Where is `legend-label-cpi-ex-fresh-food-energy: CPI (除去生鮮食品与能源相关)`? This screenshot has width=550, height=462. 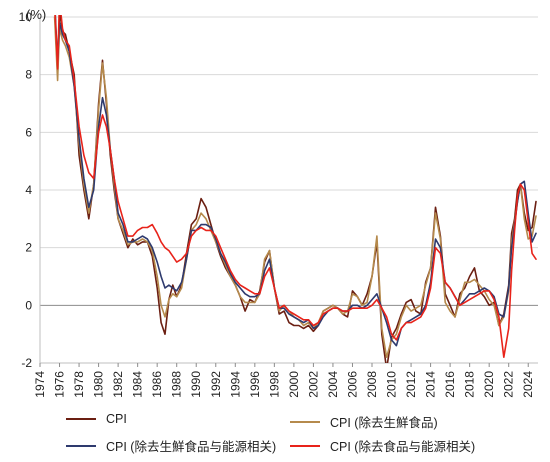
legend-label-cpi-ex-fresh-food-energy: CPI (除去生鮮食品与能源相关) is located at coordinates (191, 447).